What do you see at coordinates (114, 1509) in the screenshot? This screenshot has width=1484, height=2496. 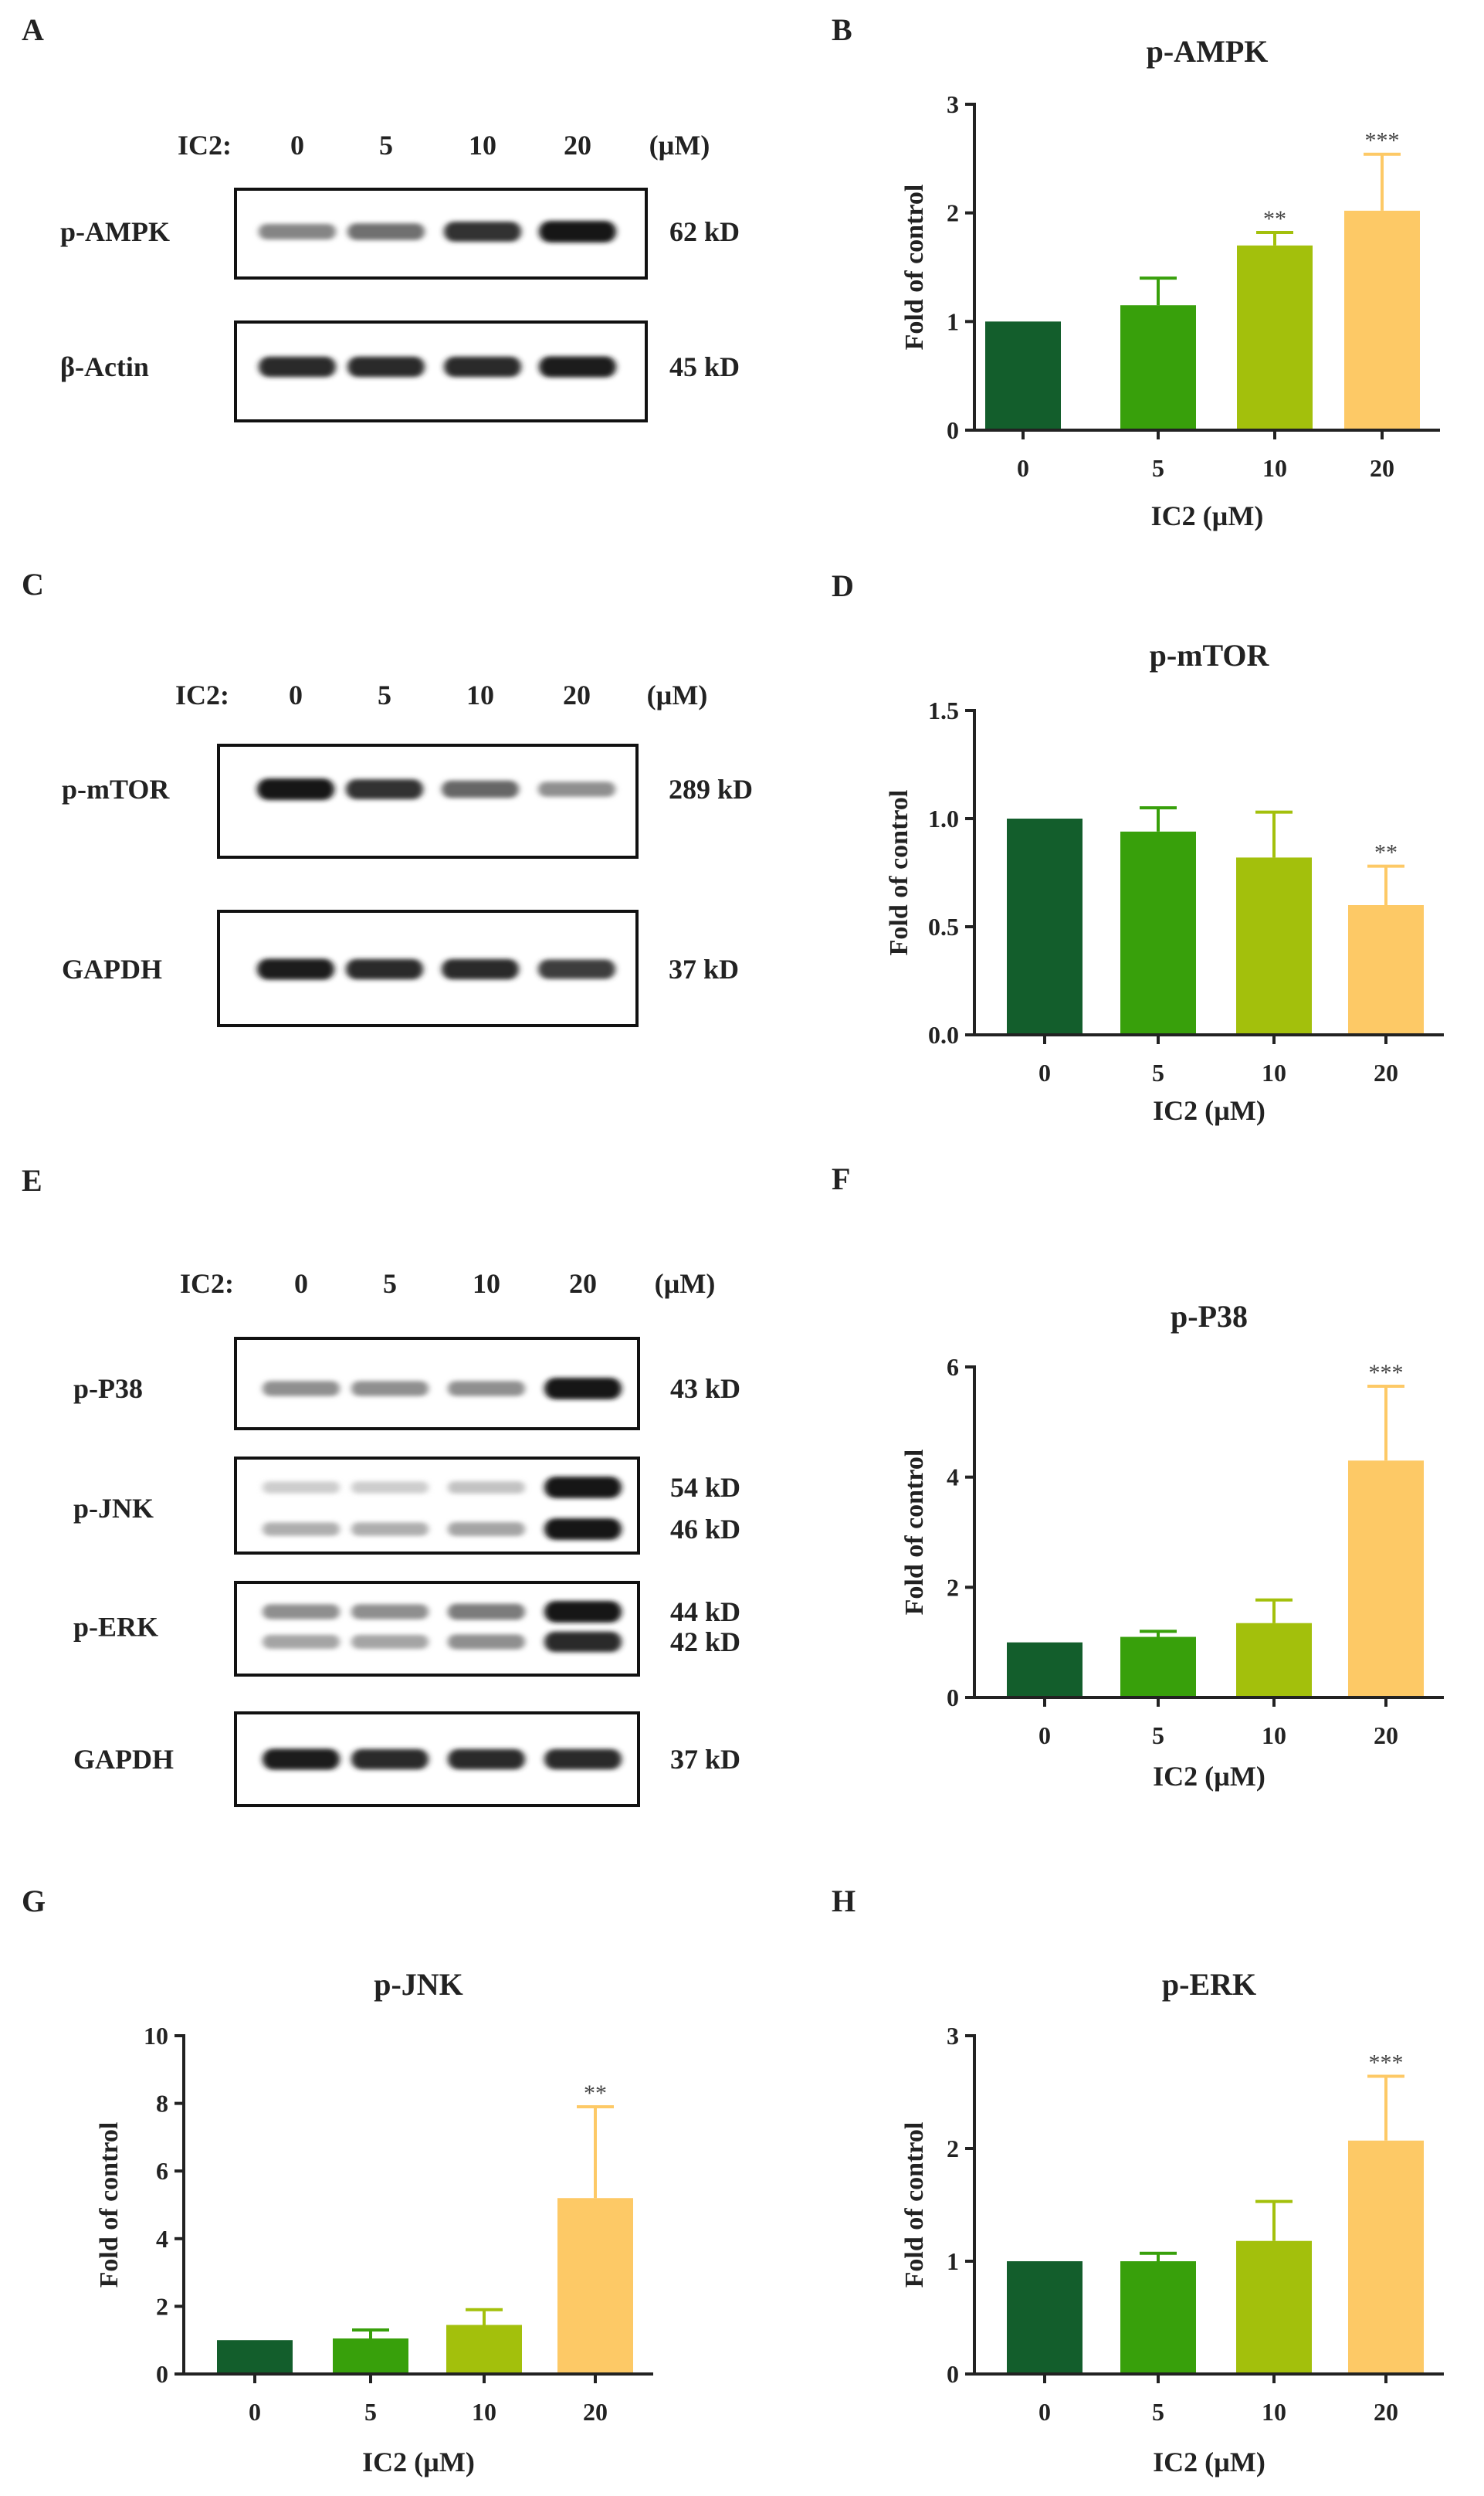 I see `protein-label: p-JNK` at bounding box center [114, 1509].